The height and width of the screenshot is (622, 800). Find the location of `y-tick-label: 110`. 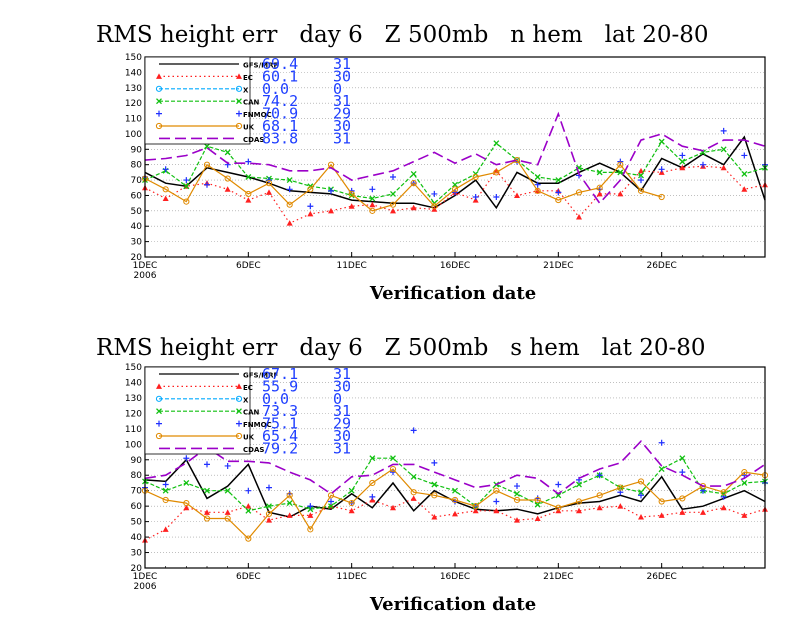

y-tick-label: 110 is located at coordinates (133, 120).